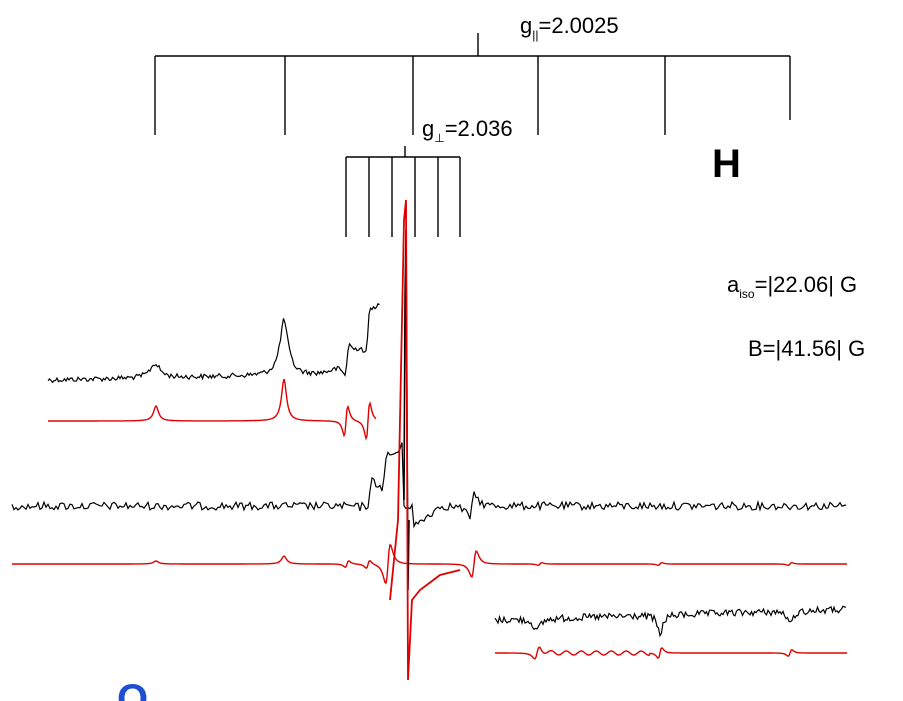  I want to click on series-upper-experimental, so click(213, 343).